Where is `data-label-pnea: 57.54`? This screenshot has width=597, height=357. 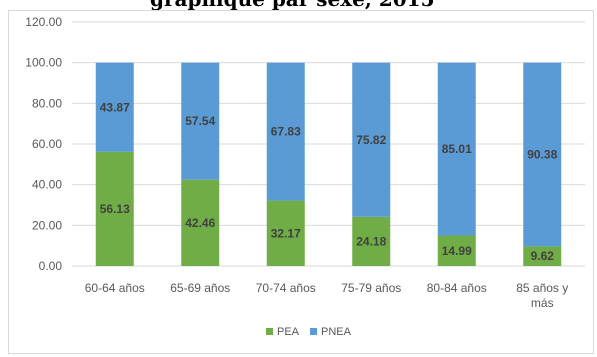 data-label-pnea: 57.54 is located at coordinates (200, 121).